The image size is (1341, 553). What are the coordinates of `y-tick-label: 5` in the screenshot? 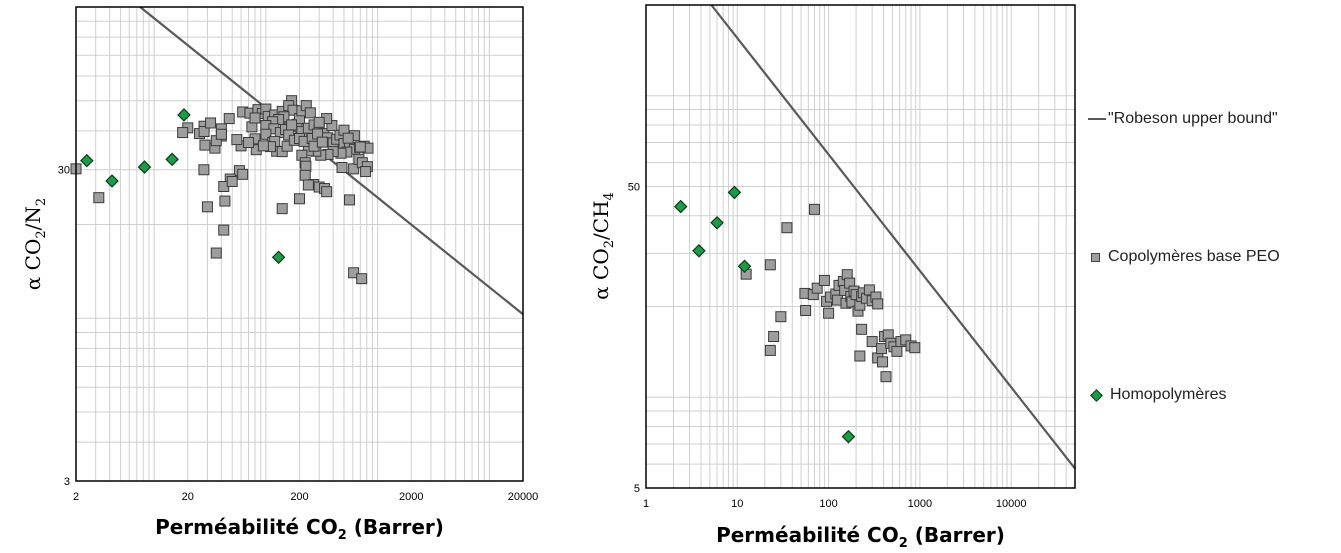 It's located at (637, 489).